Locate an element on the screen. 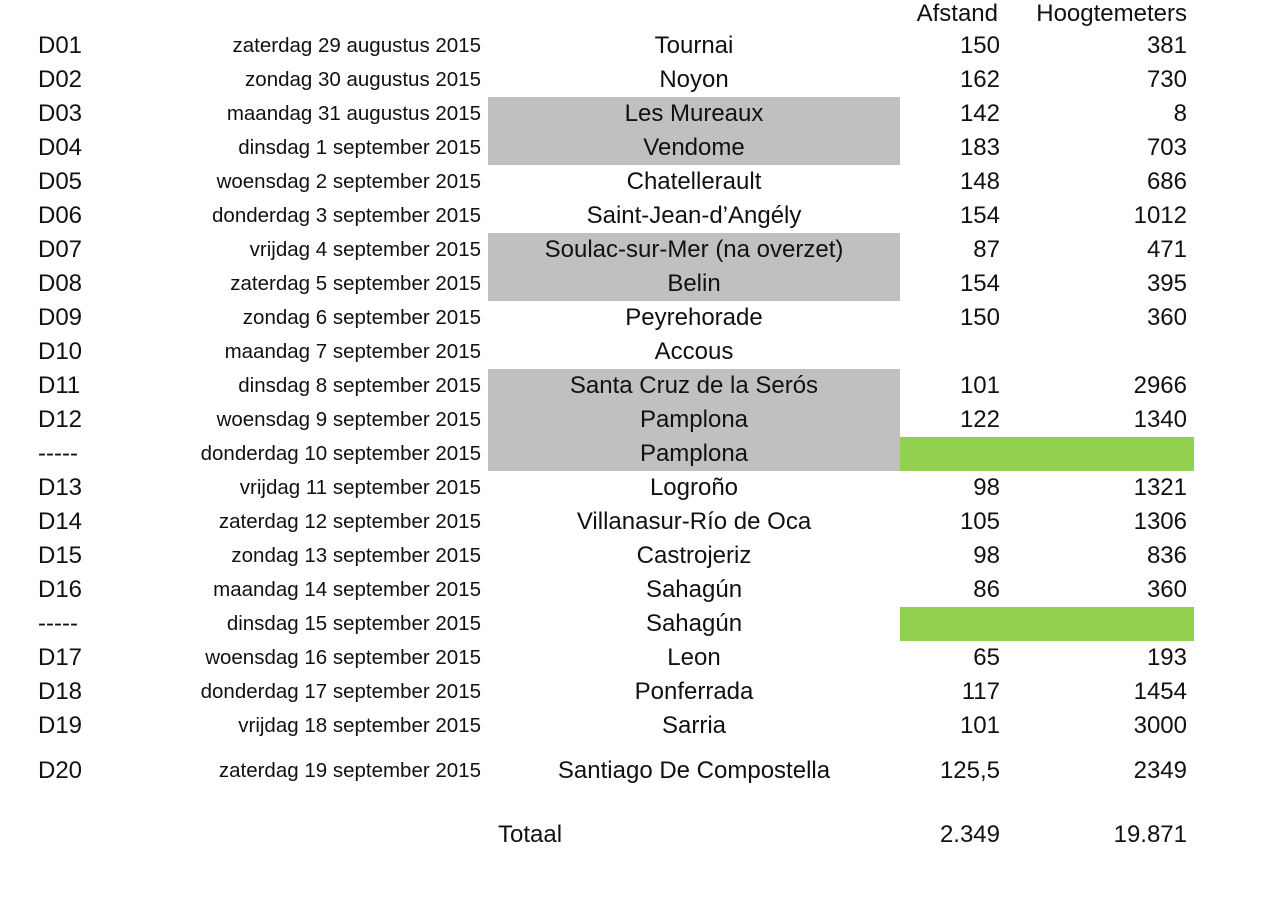 The height and width of the screenshot is (914, 1276). stage-city: Santiago De Compostella is located at coordinates (694, 770).